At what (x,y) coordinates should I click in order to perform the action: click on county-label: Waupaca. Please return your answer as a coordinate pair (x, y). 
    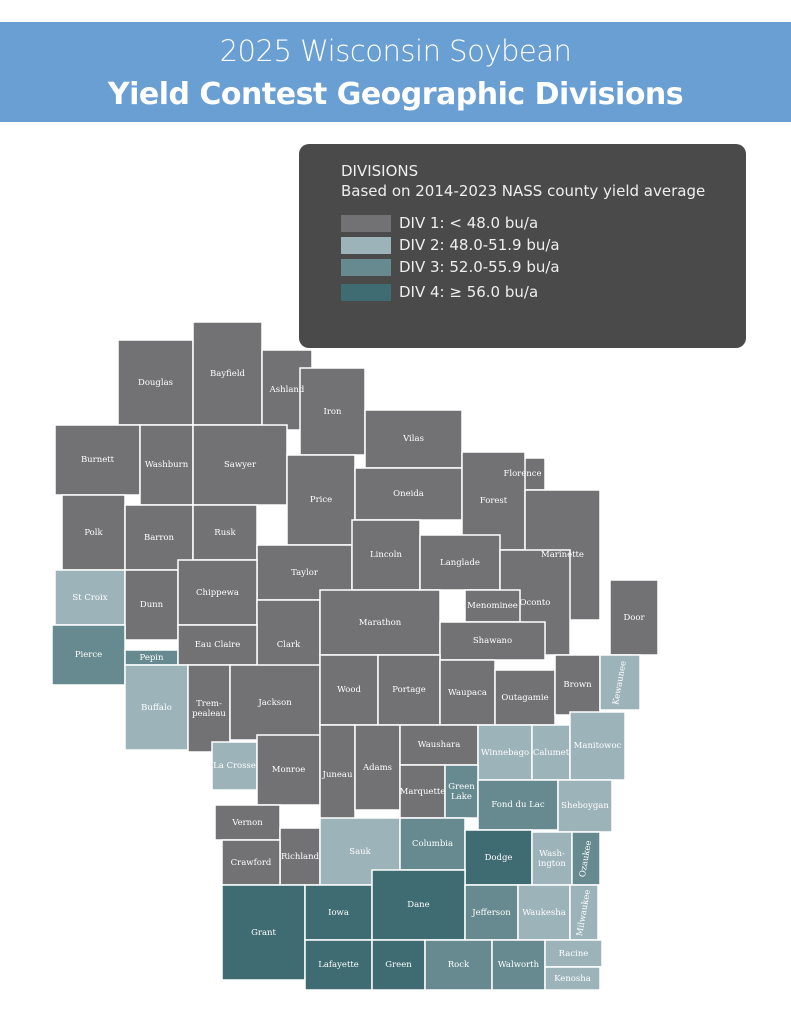
    Looking at the image, I should click on (467, 692).